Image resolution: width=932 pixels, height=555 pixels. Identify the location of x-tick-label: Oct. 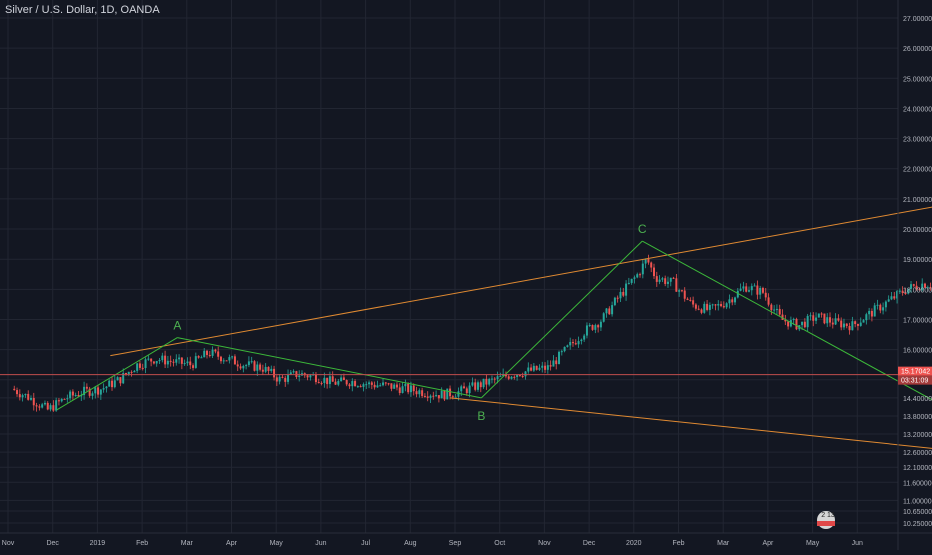
(499, 543).